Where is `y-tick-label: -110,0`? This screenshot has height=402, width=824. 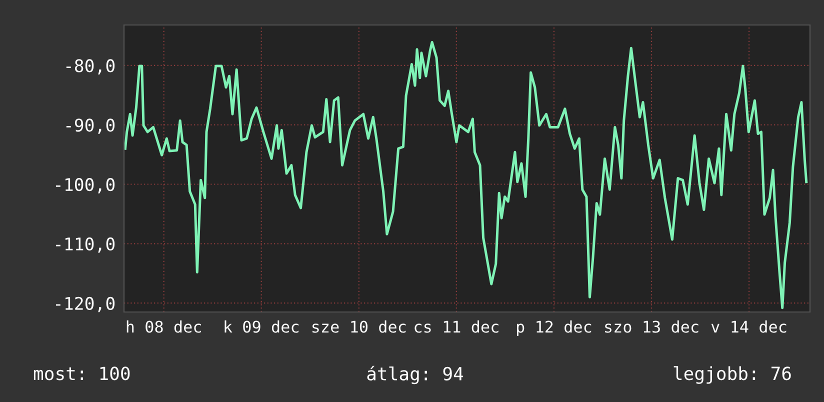
y-tick-label: -110,0 is located at coordinates (85, 245).